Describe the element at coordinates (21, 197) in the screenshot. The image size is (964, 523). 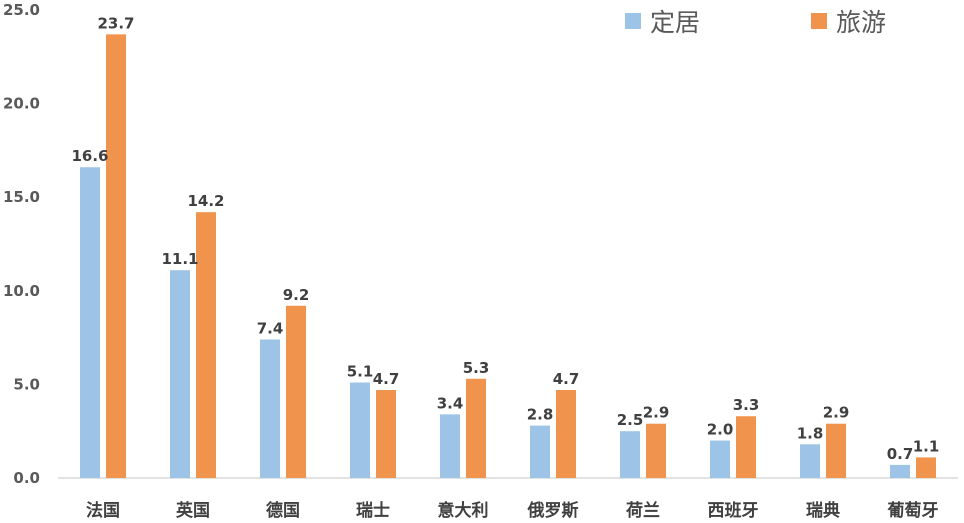
I see `y-tick-label: 15.0` at that location.